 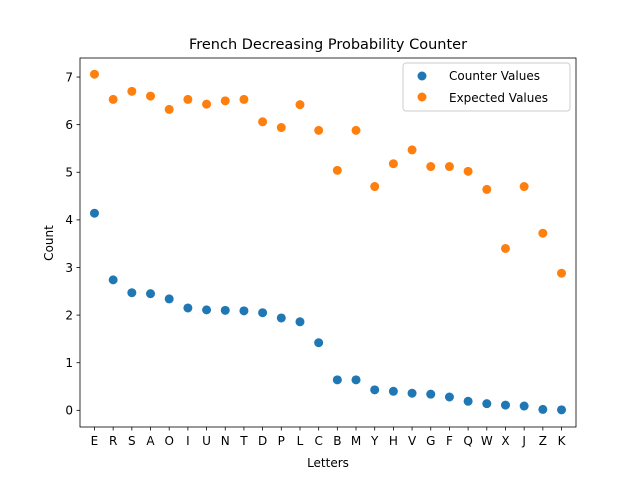 I want to click on point-expected-p, so click(x=281, y=128).